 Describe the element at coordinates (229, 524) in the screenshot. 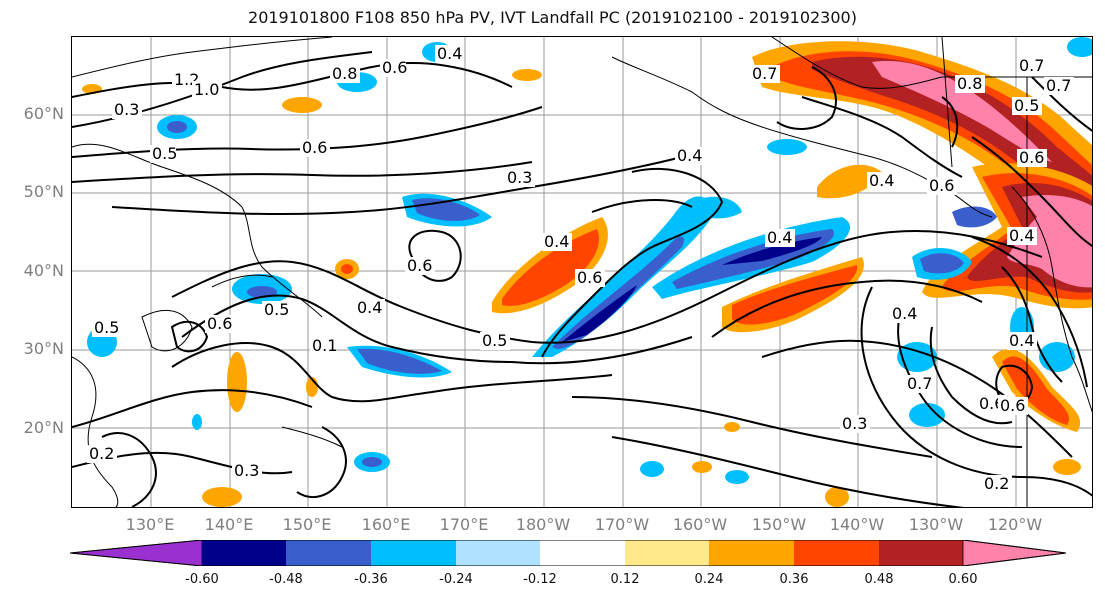

I see `lon-label: 140°E` at that location.